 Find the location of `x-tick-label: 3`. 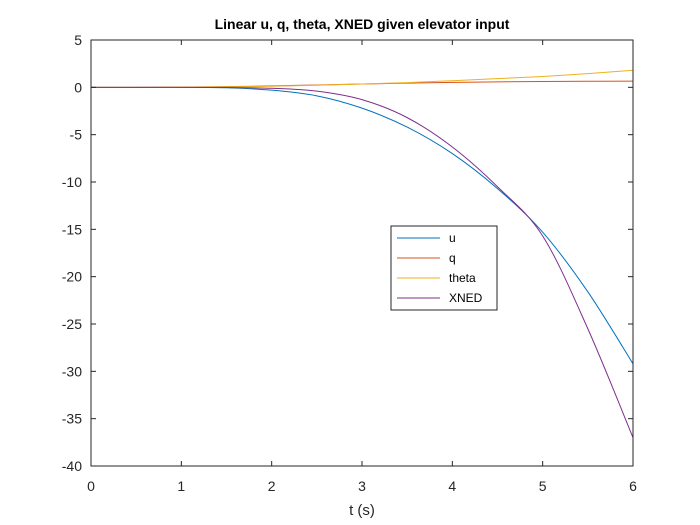

x-tick-label: 3 is located at coordinates (362, 486).